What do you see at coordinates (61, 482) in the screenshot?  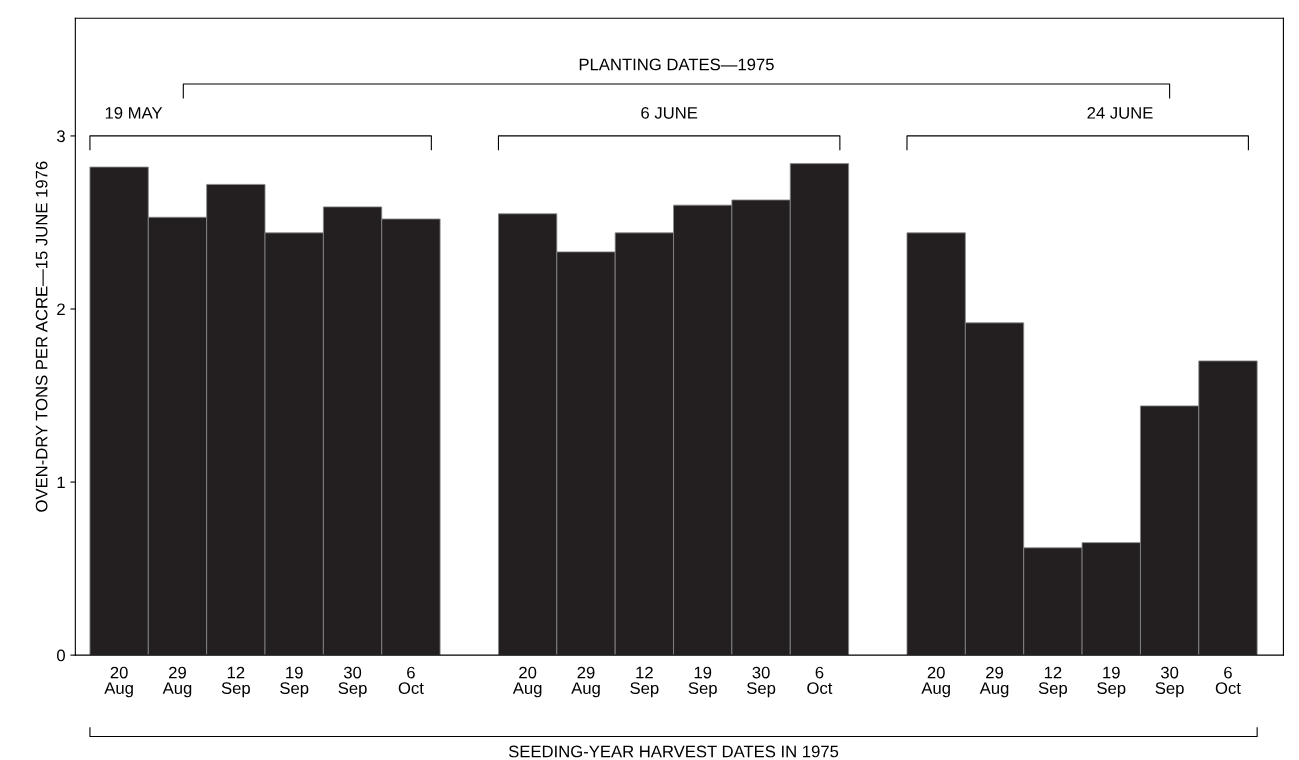 I see `y-tick-label: 1` at bounding box center [61, 482].